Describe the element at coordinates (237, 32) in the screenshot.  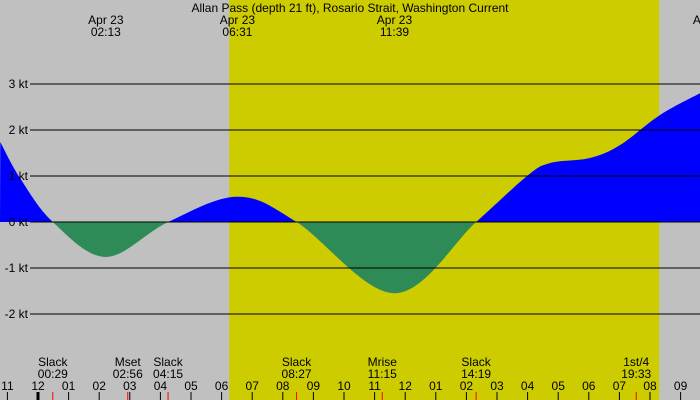
I see `top-label-time: 06:31` at that location.